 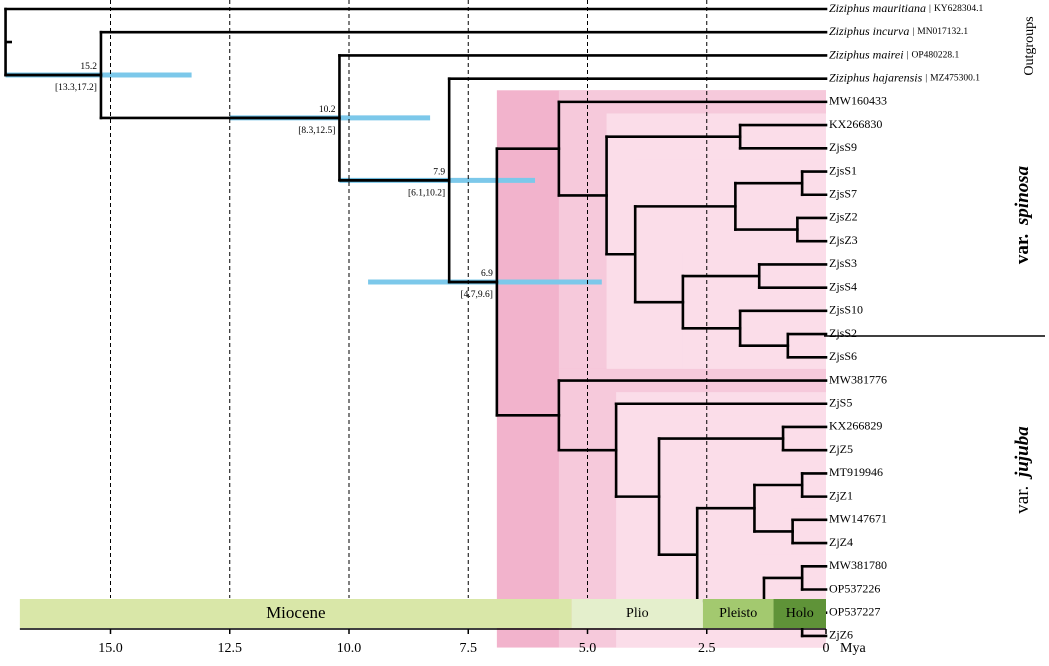 I want to click on era-label: Holo, so click(x=800, y=613).